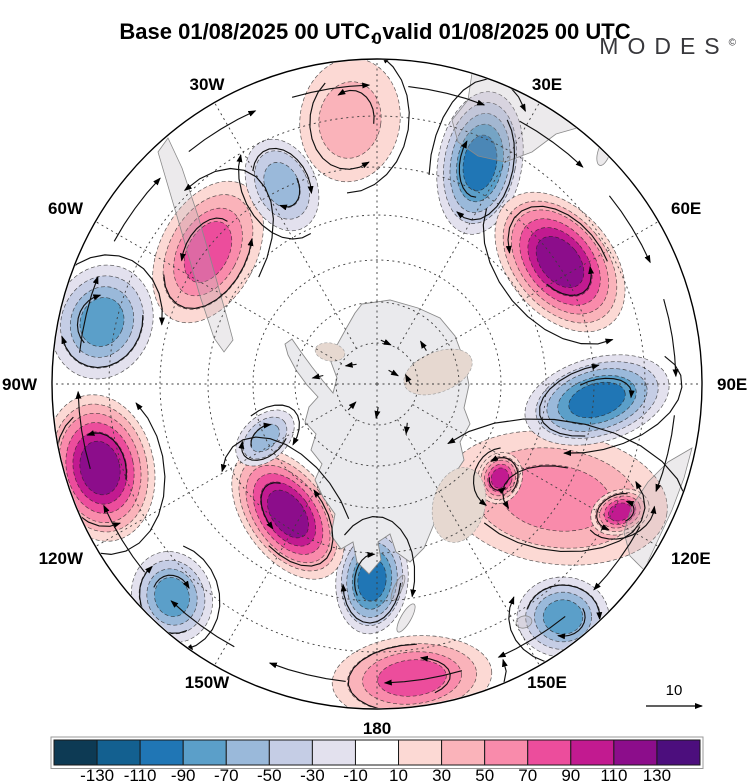 This screenshot has height=783, width=750. I want to click on colorbar-frame, so click(377, 752).